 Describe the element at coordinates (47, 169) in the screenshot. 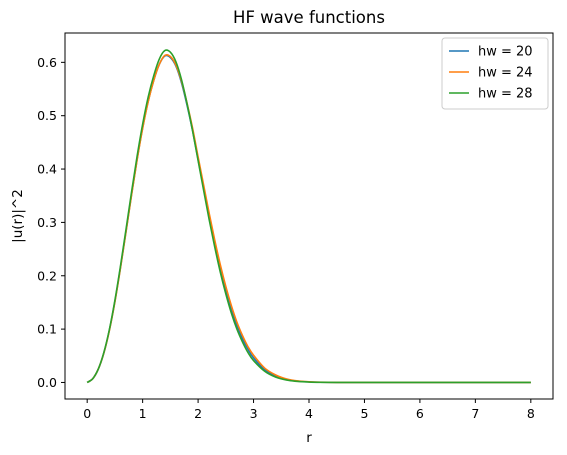

I see `y-tick-label: 0.4` at that location.